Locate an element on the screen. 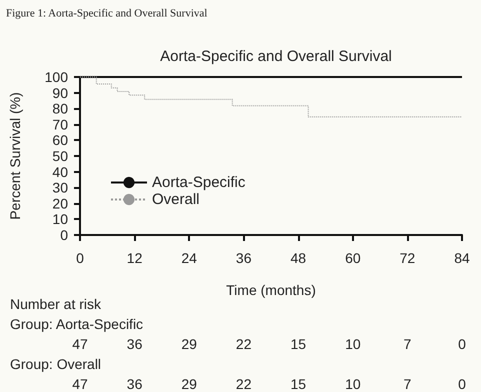 This screenshot has width=481, height=392. x-axis-title: Time (months) is located at coordinates (271, 290).